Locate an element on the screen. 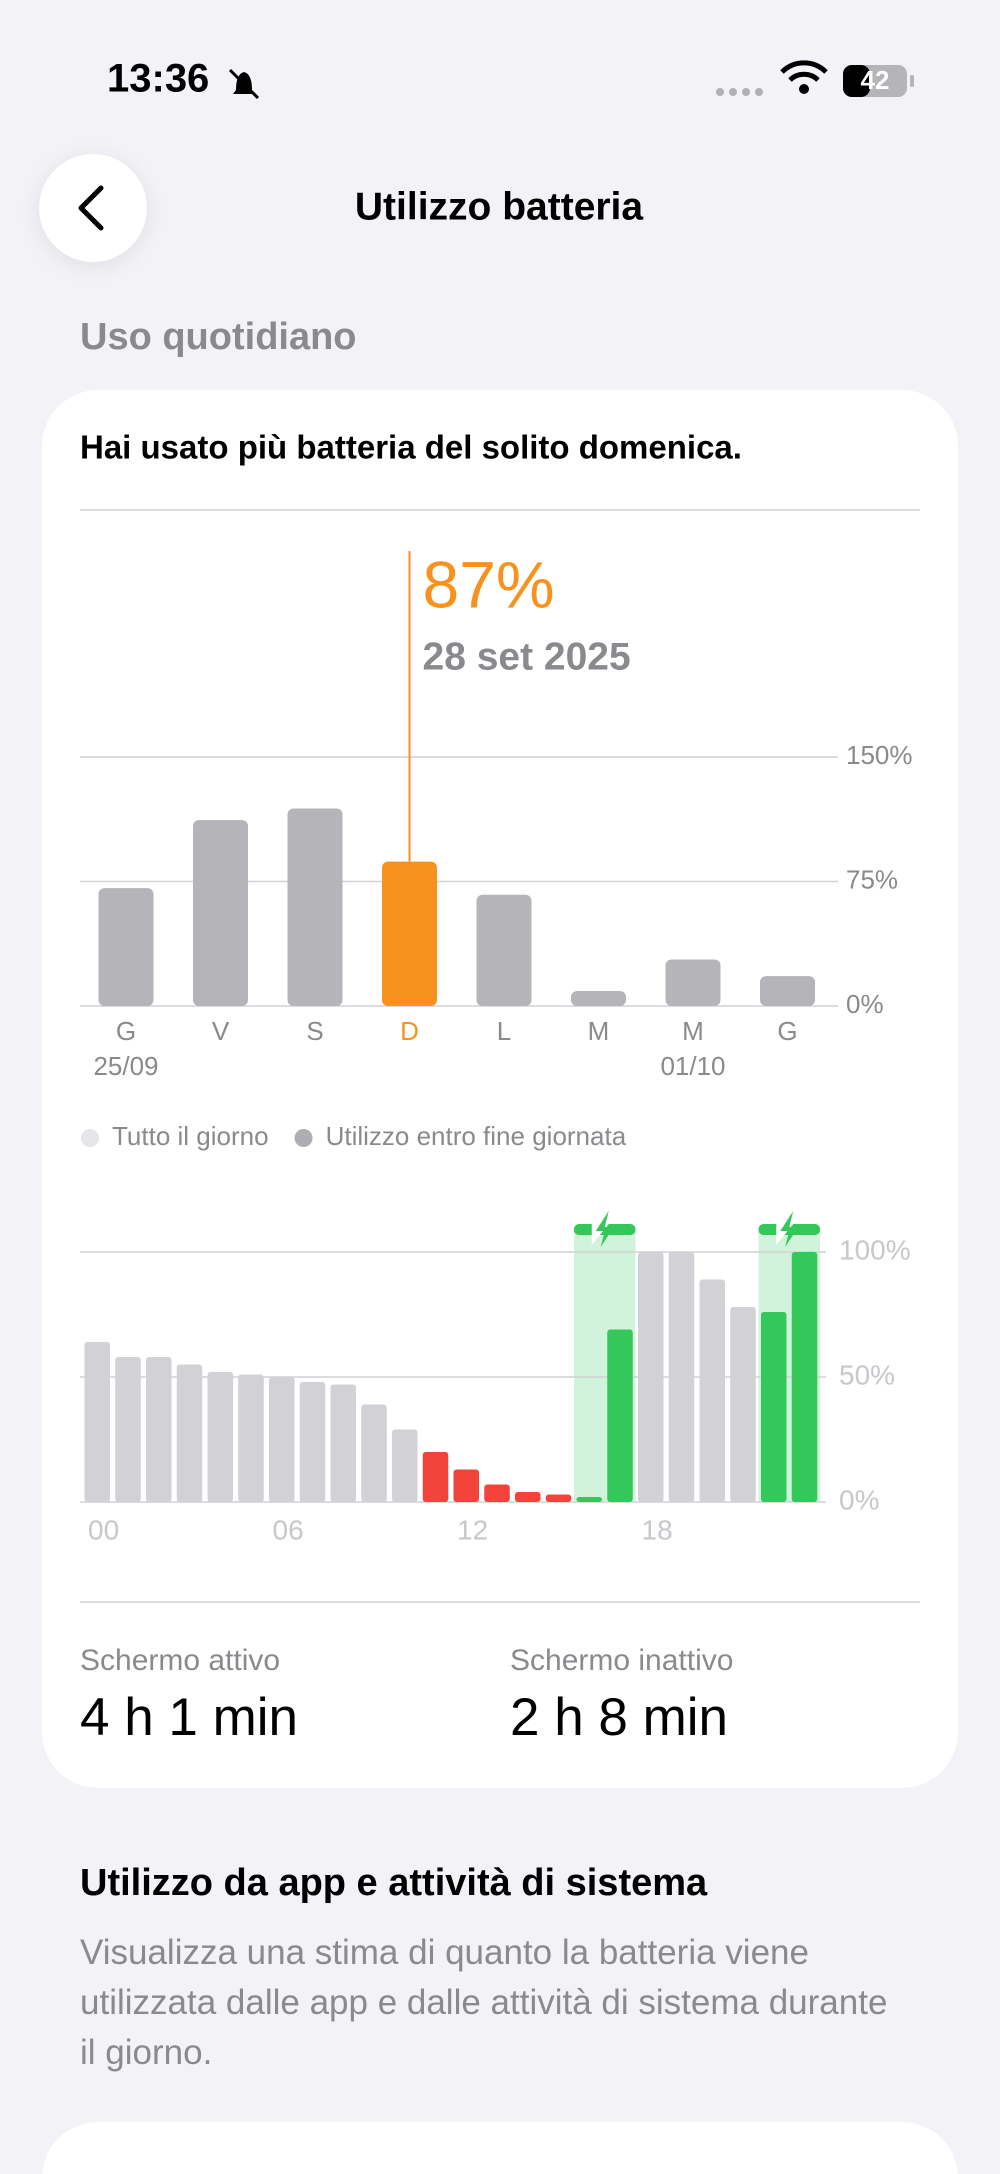  x-tick-label: 18 is located at coordinates (657, 1529).